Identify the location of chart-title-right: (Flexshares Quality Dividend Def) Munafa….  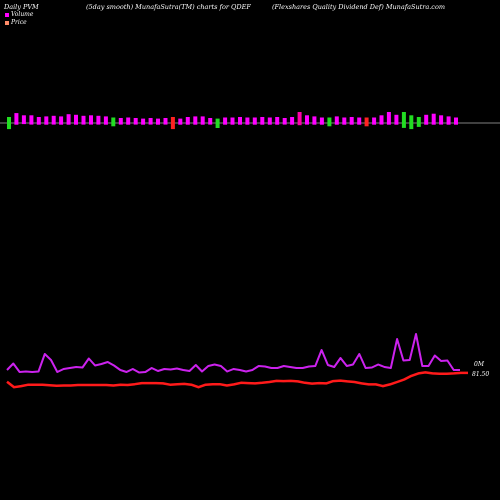
(359, 7).